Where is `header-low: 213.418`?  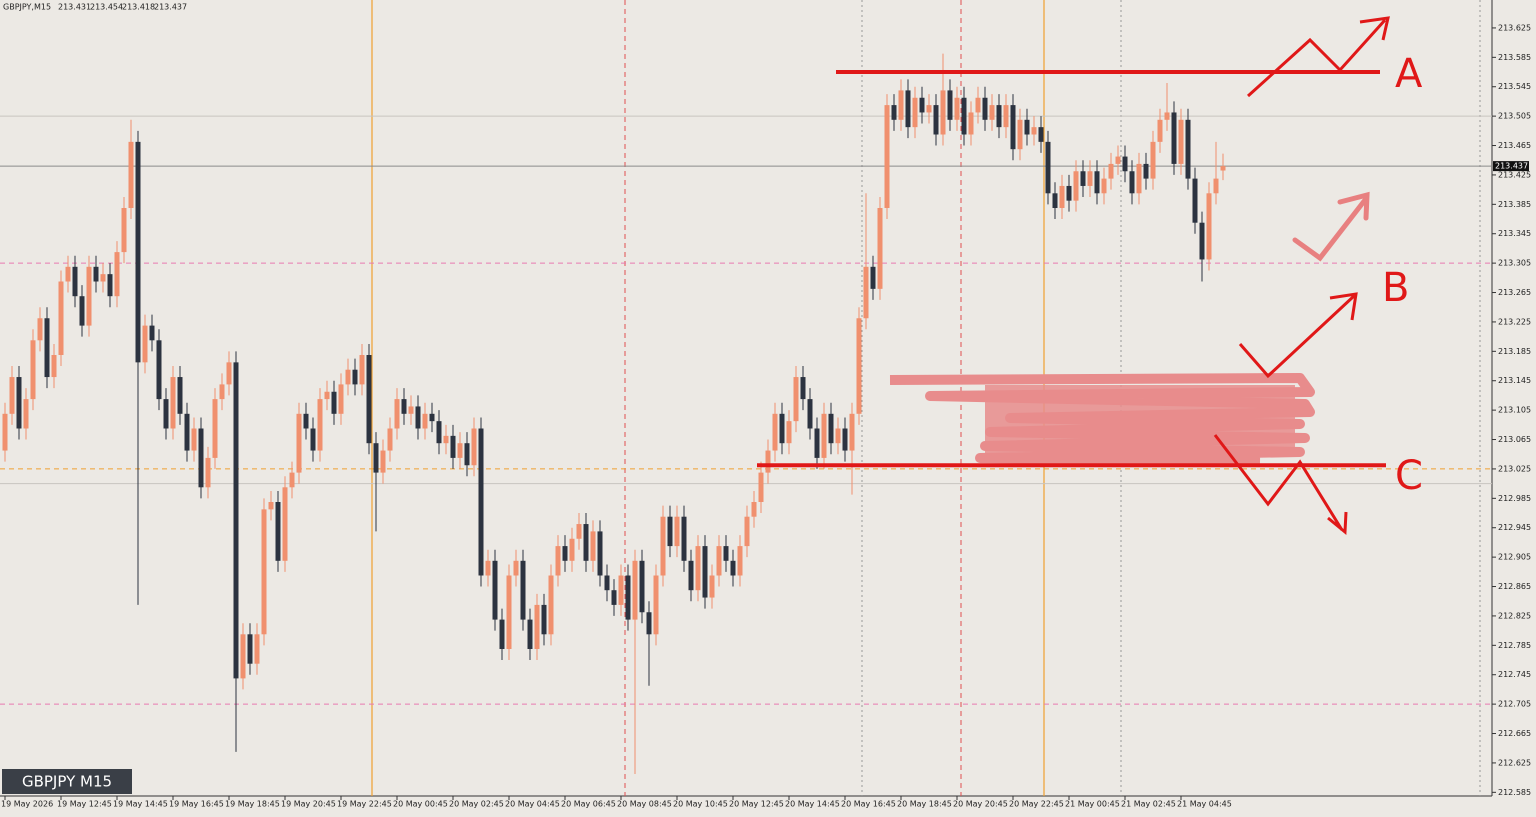
header-low: 213.418 is located at coordinates (138, 7).